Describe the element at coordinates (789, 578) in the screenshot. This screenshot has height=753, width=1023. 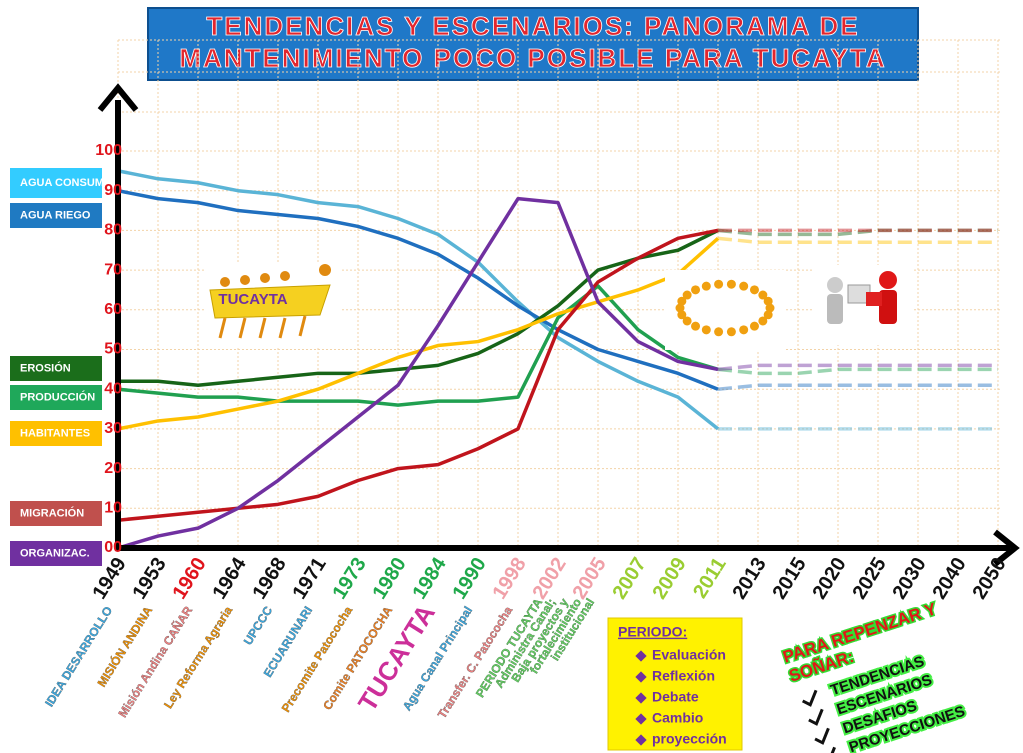
I see `x-tick-label: 2015` at that location.